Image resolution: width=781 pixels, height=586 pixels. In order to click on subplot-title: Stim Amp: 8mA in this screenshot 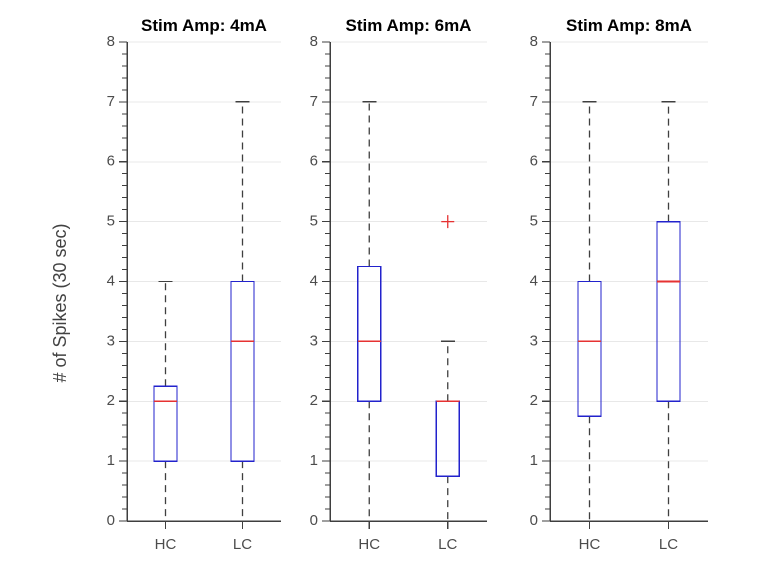, I will do `click(629, 25)`.